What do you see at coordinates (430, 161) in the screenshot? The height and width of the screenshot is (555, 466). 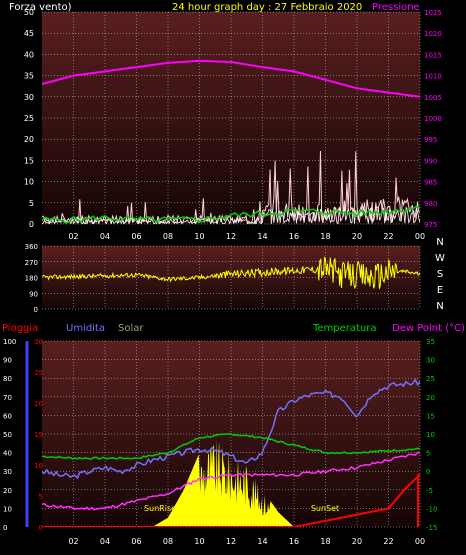 I see `pressure-tick-label: 990` at bounding box center [430, 161].